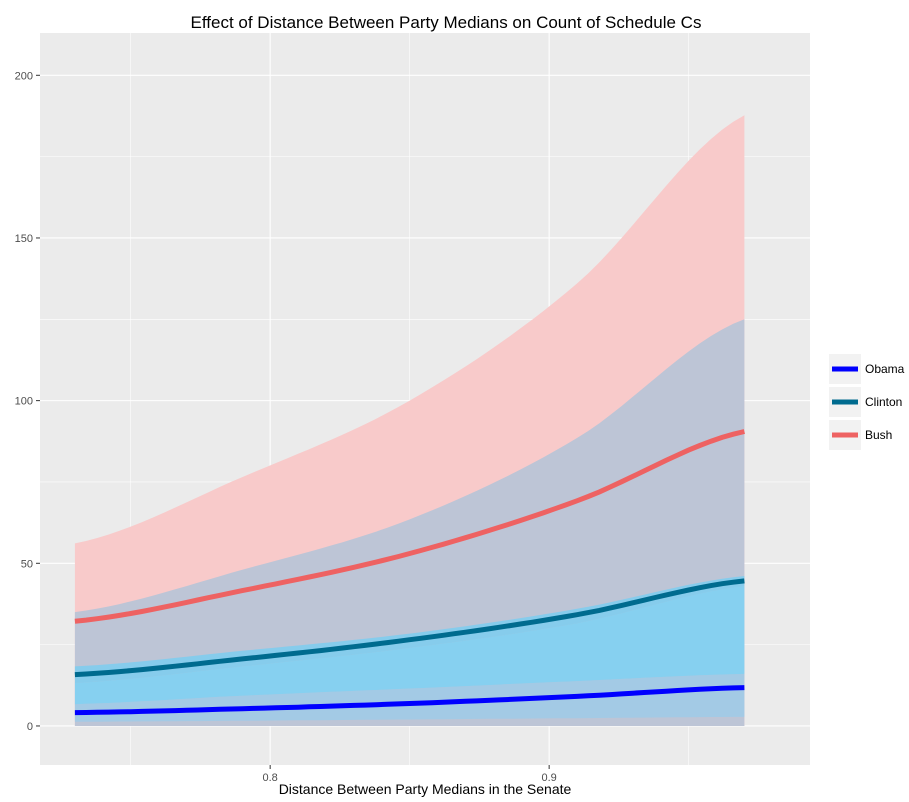 The image size is (909, 802). Describe the element at coordinates (883, 402) in the screenshot. I see `legend-label-clinton: Clinton` at that location.